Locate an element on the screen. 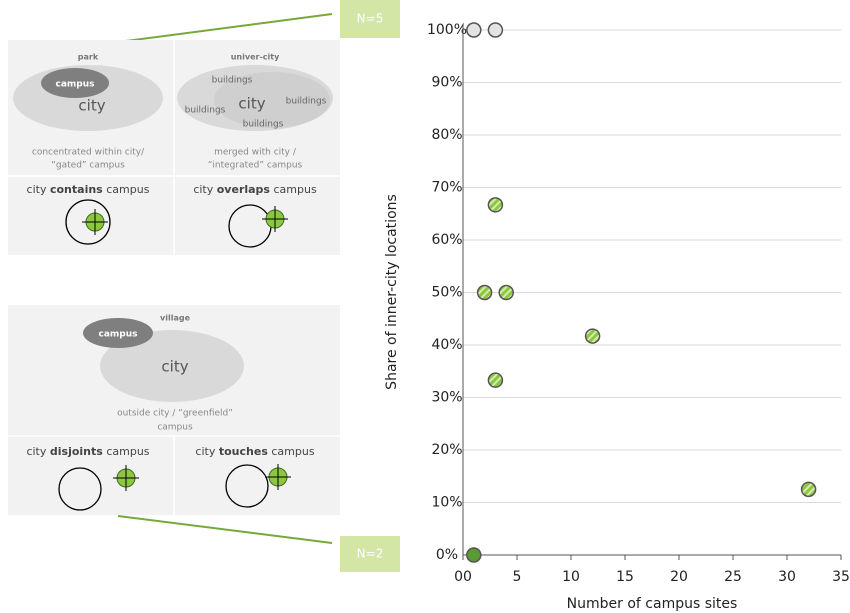  relation: city overlaps campus is located at coordinates (255, 189).